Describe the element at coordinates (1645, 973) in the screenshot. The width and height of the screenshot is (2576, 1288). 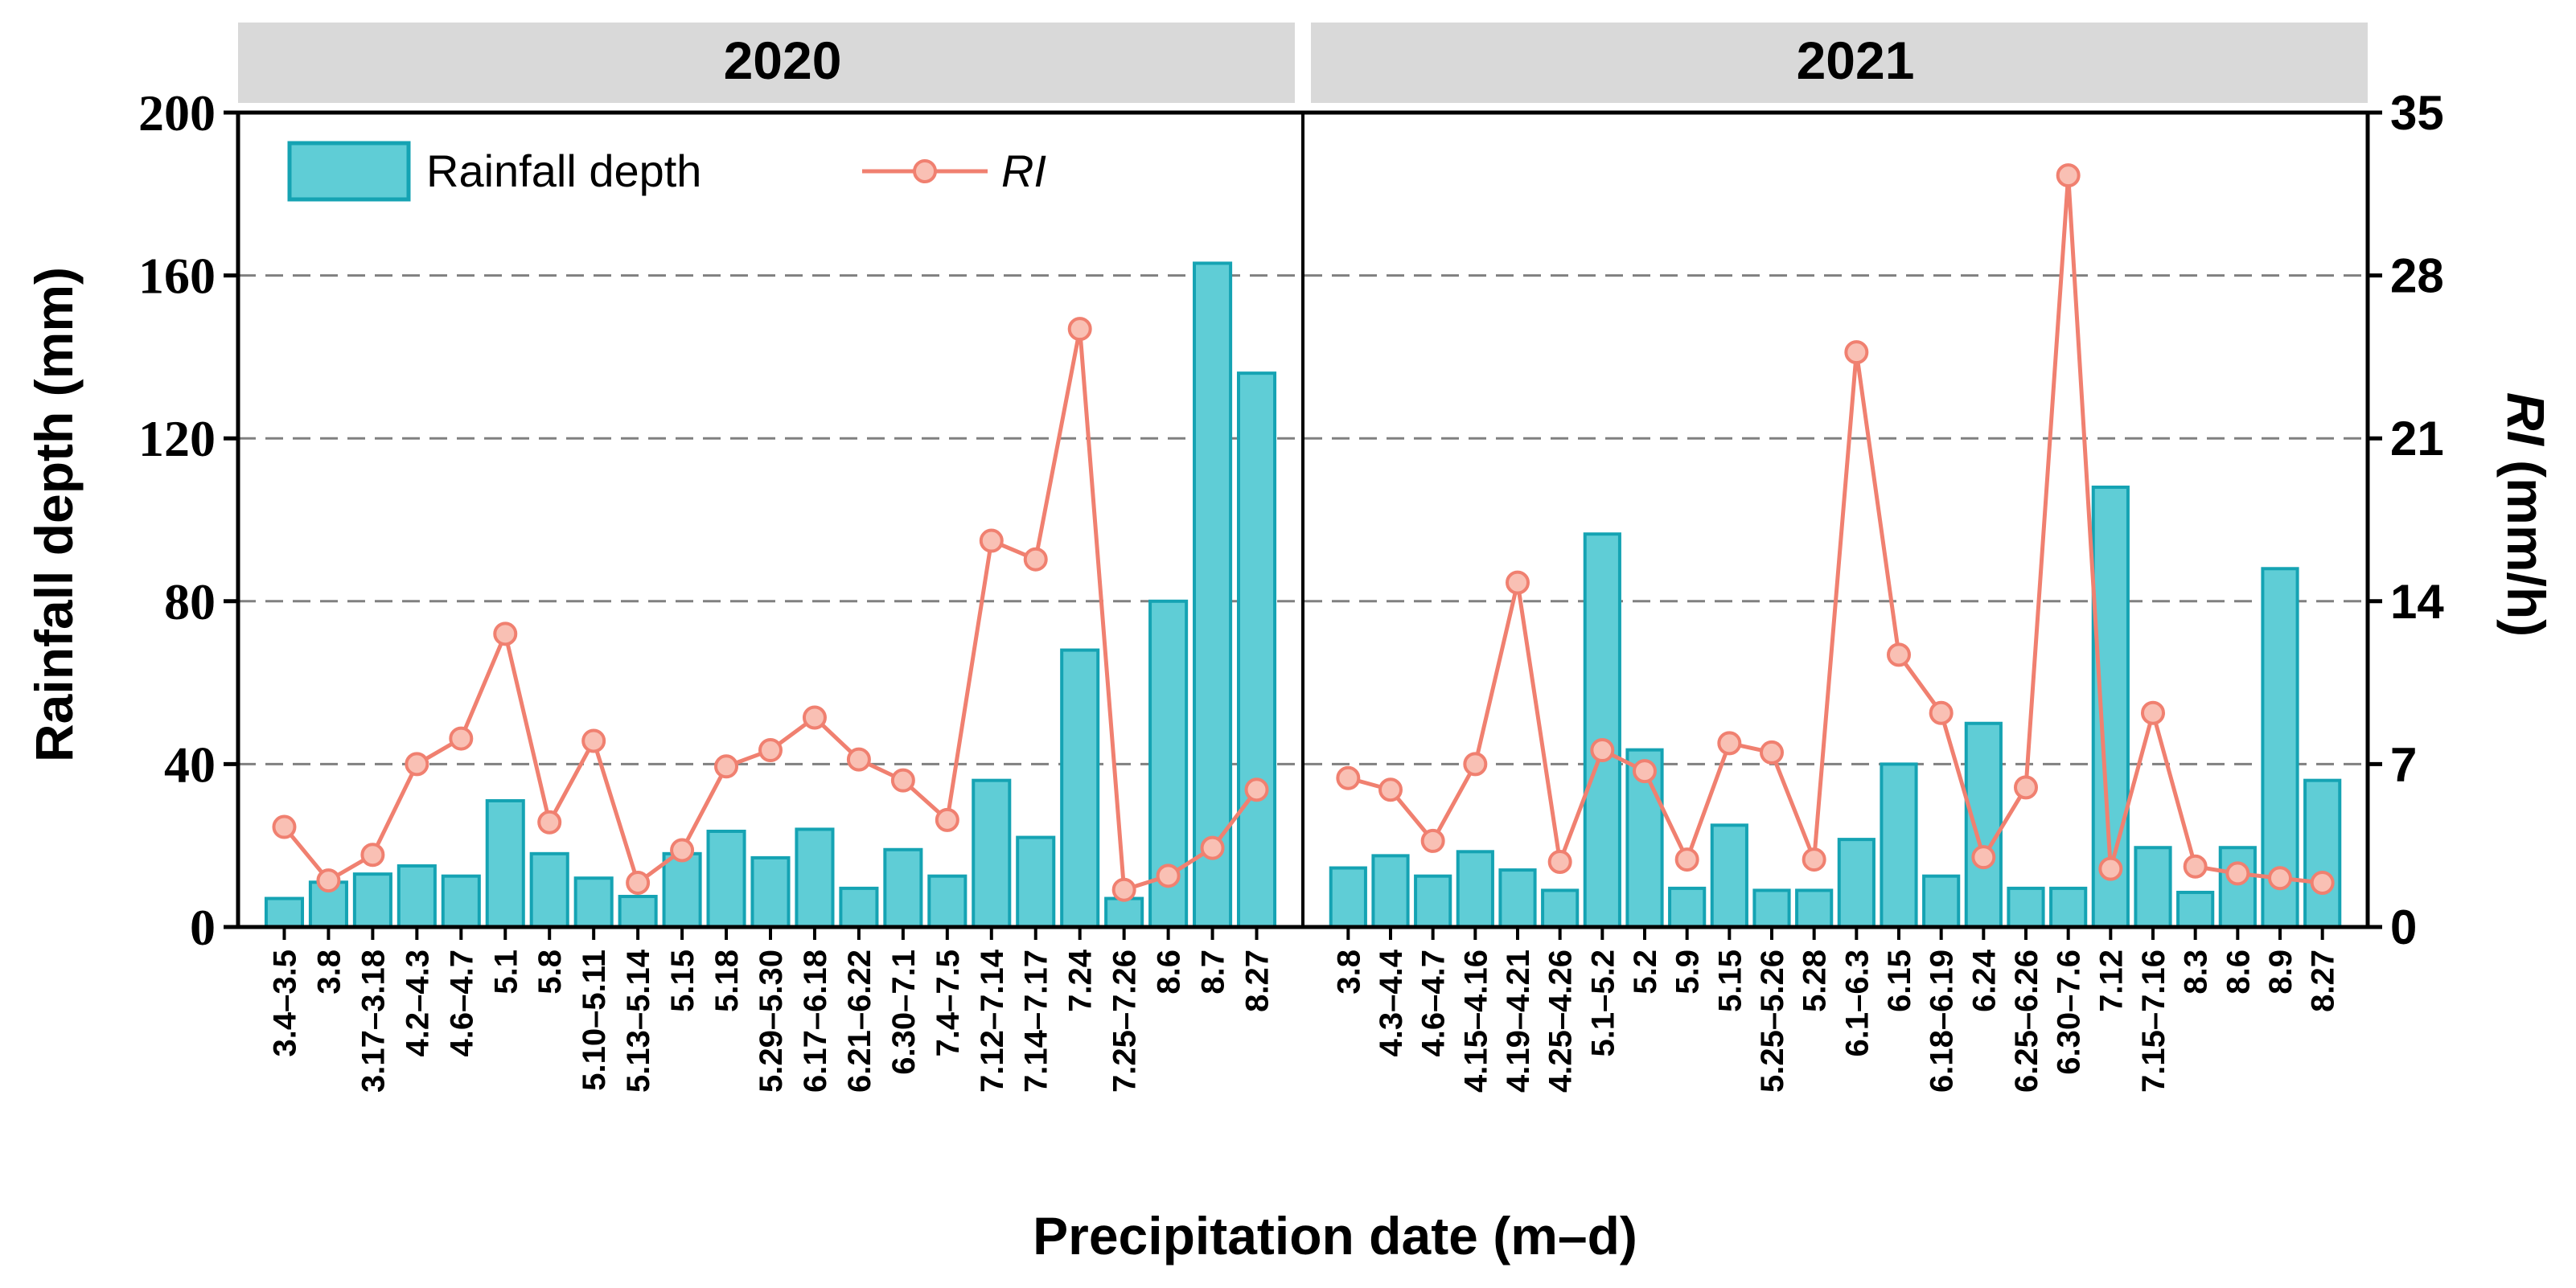
I see `x-tick-label-2021-7: 5.2` at that location.